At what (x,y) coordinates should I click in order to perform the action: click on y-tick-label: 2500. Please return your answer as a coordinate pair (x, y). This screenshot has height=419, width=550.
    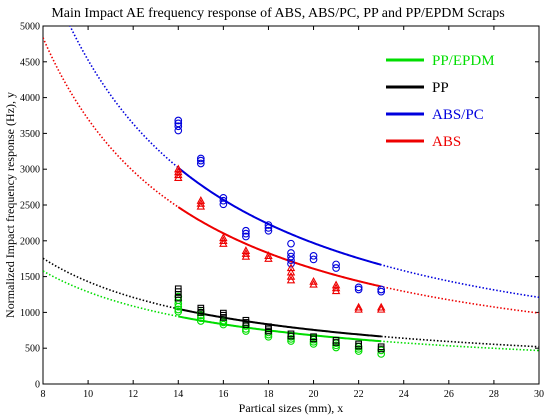
    Looking at the image, I should click on (30, 206).